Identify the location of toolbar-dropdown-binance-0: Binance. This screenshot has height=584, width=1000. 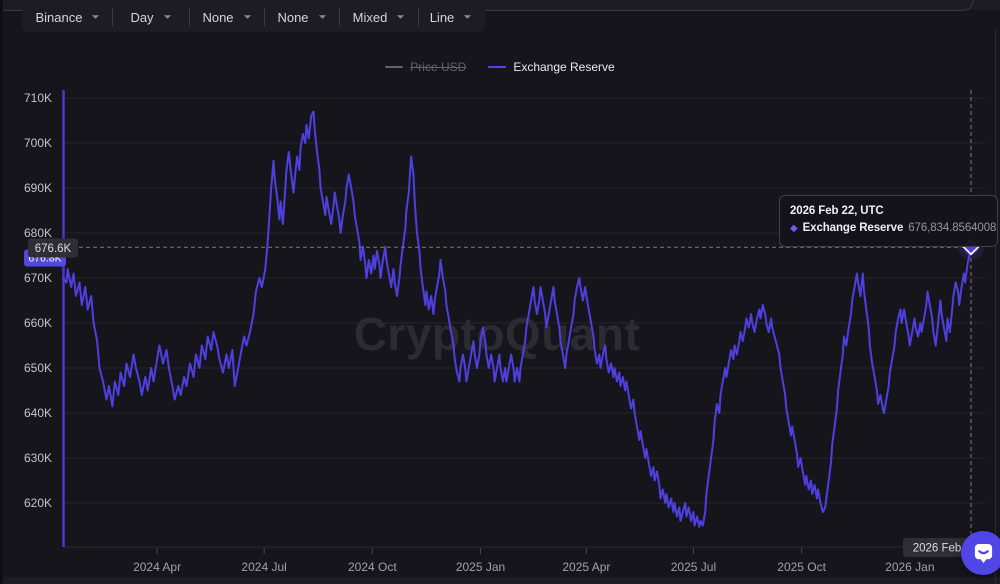
(68, 17).